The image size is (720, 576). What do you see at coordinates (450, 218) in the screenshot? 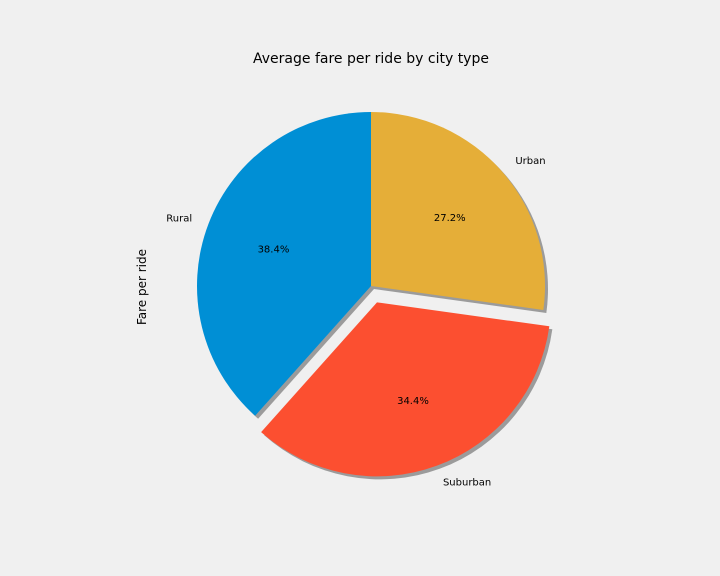
I see `slice-percent-urban: 27.2%` at bounding box center [450, 218].